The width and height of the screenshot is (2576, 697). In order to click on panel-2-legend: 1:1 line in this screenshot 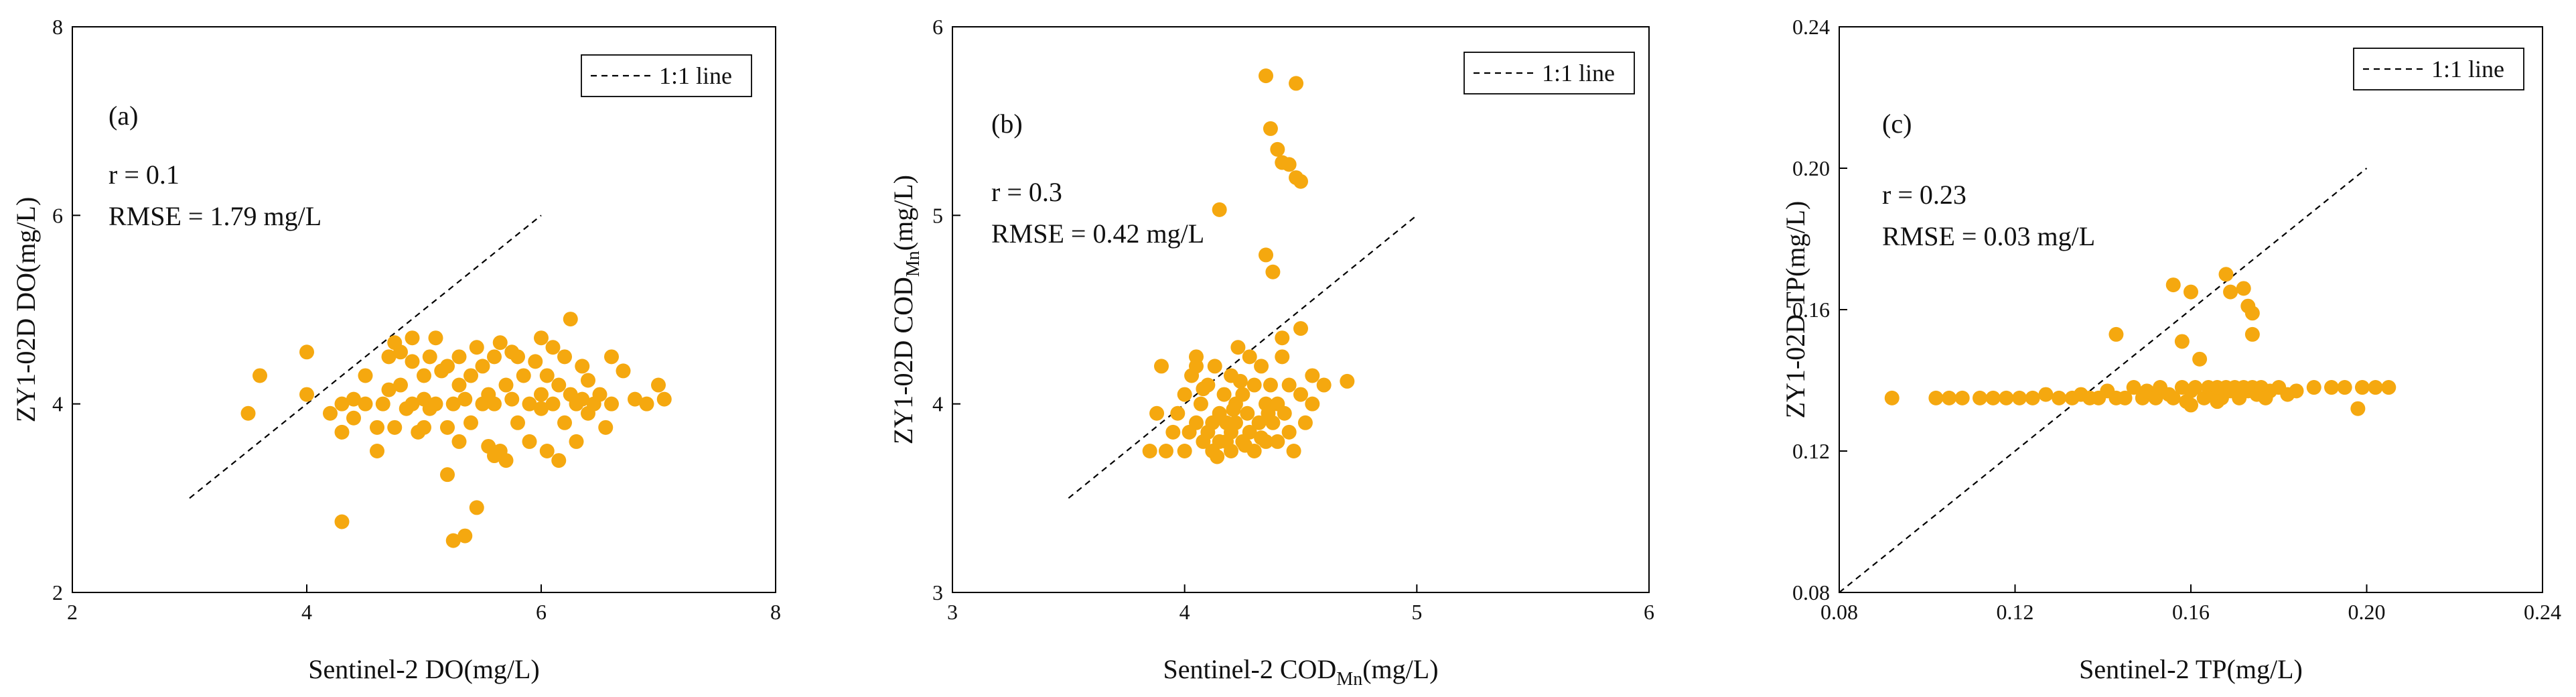, I will do `click(1549, 73)`.